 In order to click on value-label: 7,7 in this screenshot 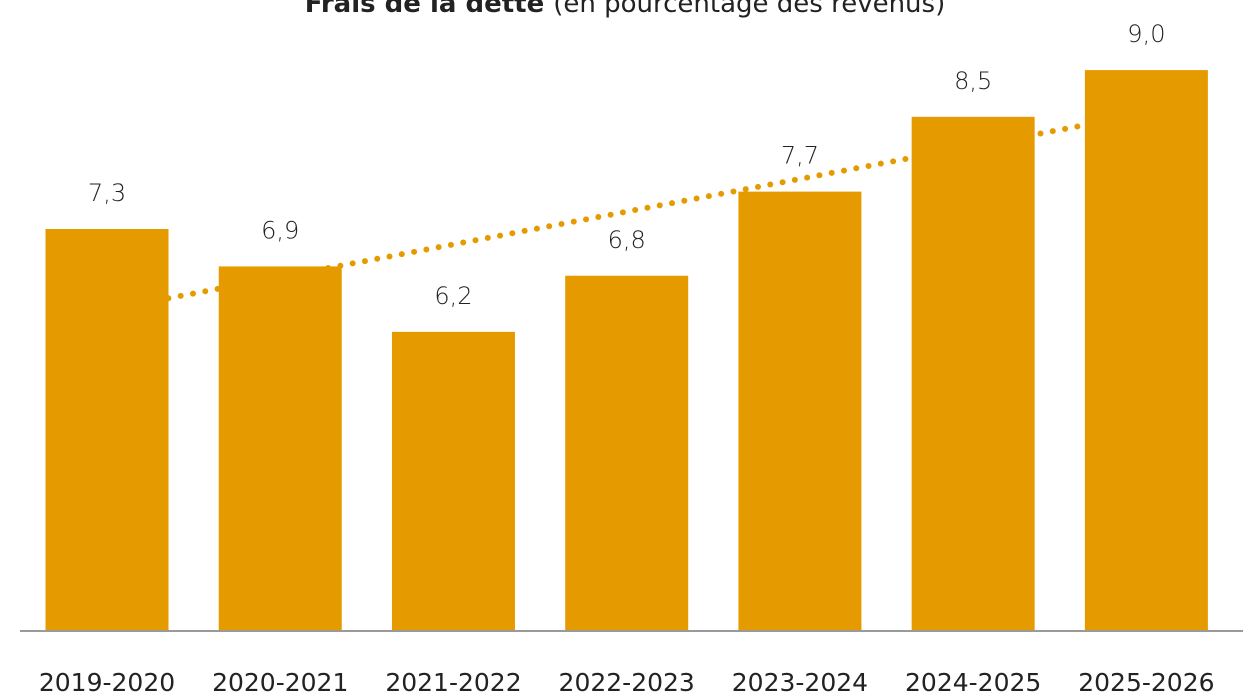, I will do `click(800, 156)`.